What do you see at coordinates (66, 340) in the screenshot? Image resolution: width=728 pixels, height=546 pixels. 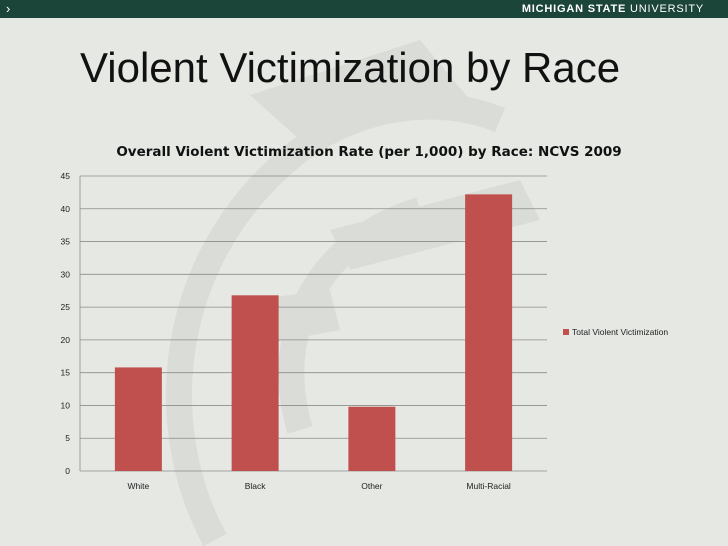 I see `y-tick-label: 20` at bounding box center [66, 340].